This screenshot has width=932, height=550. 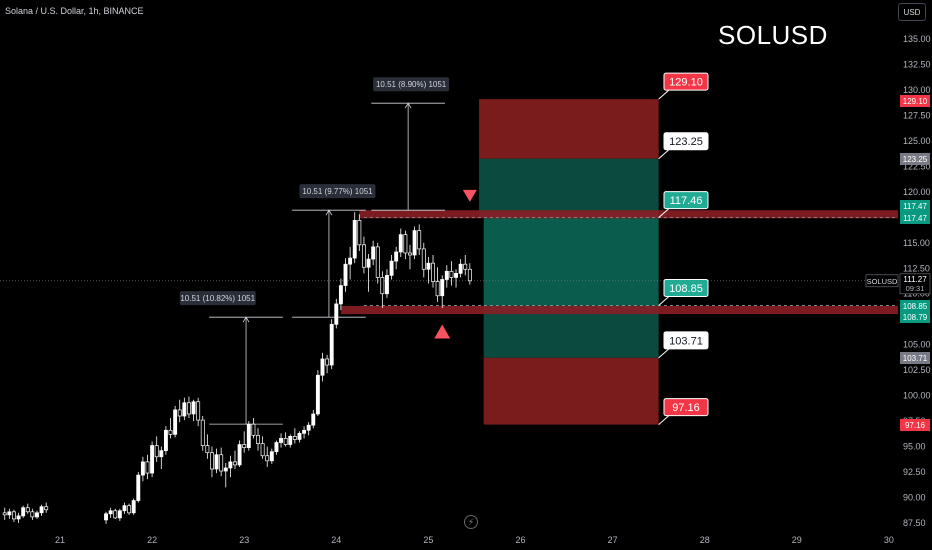 I want to click on upper-target-zone, so click(x=569, y=188).